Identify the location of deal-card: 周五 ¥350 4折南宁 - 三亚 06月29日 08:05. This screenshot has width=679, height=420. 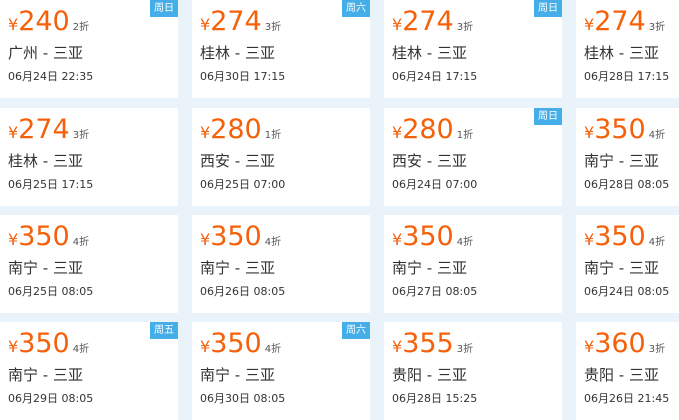
(89, 371).